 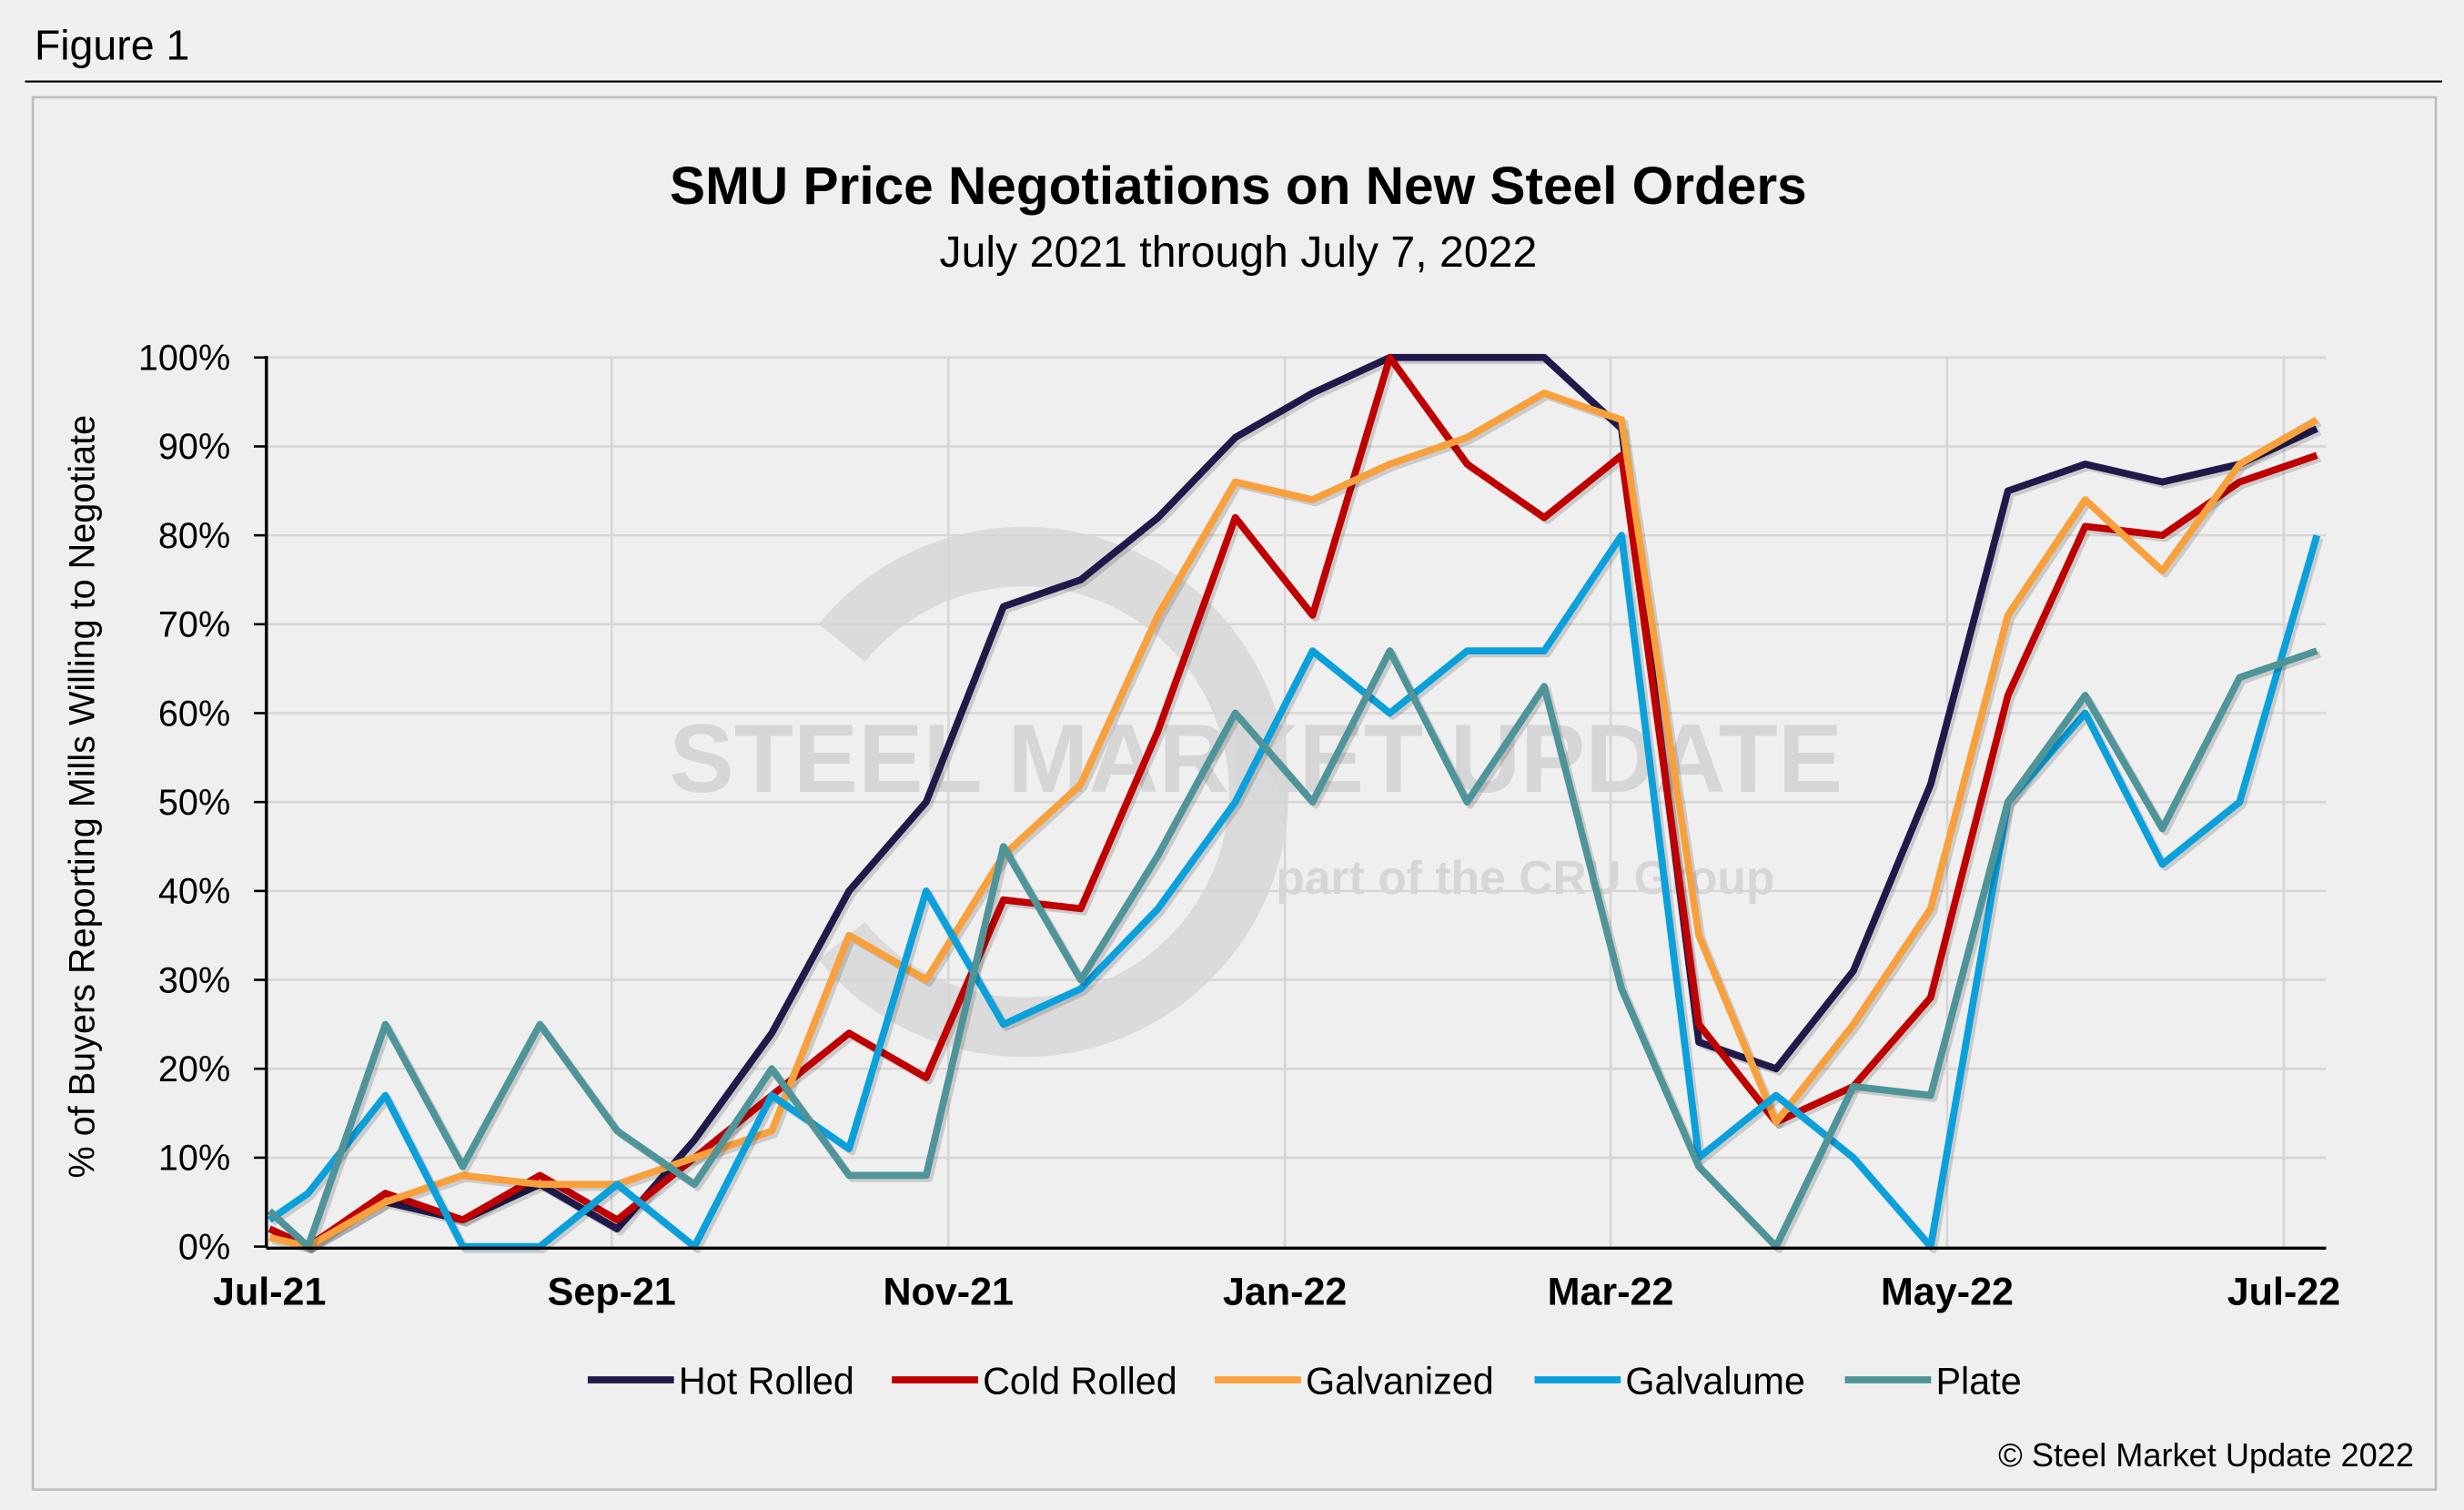 What do you see at coordinates (612, 1291) in the screenshot?
I see `x-tick-label: Sep-21` at bounding box center [612, 1291].